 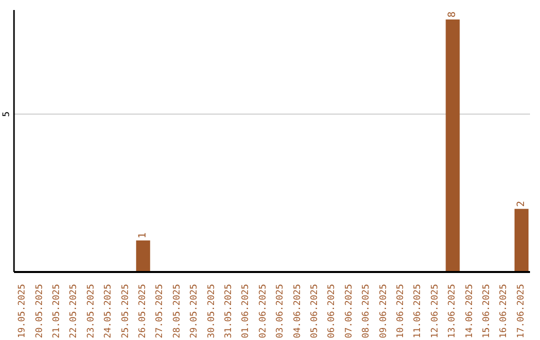 I want to click on x-tick-label: 03.06.2025, so click(x=281, y=311).